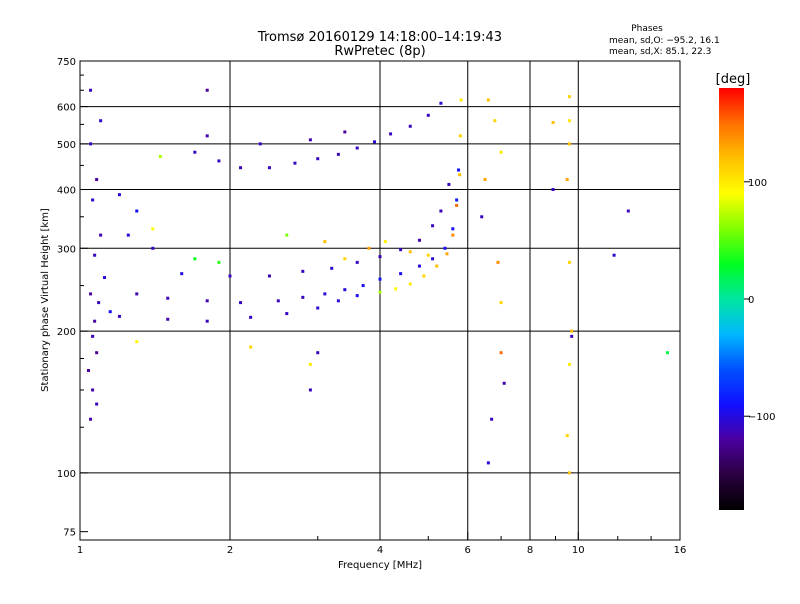  I want to click on x-tick-label: 8, so click(530, 550).